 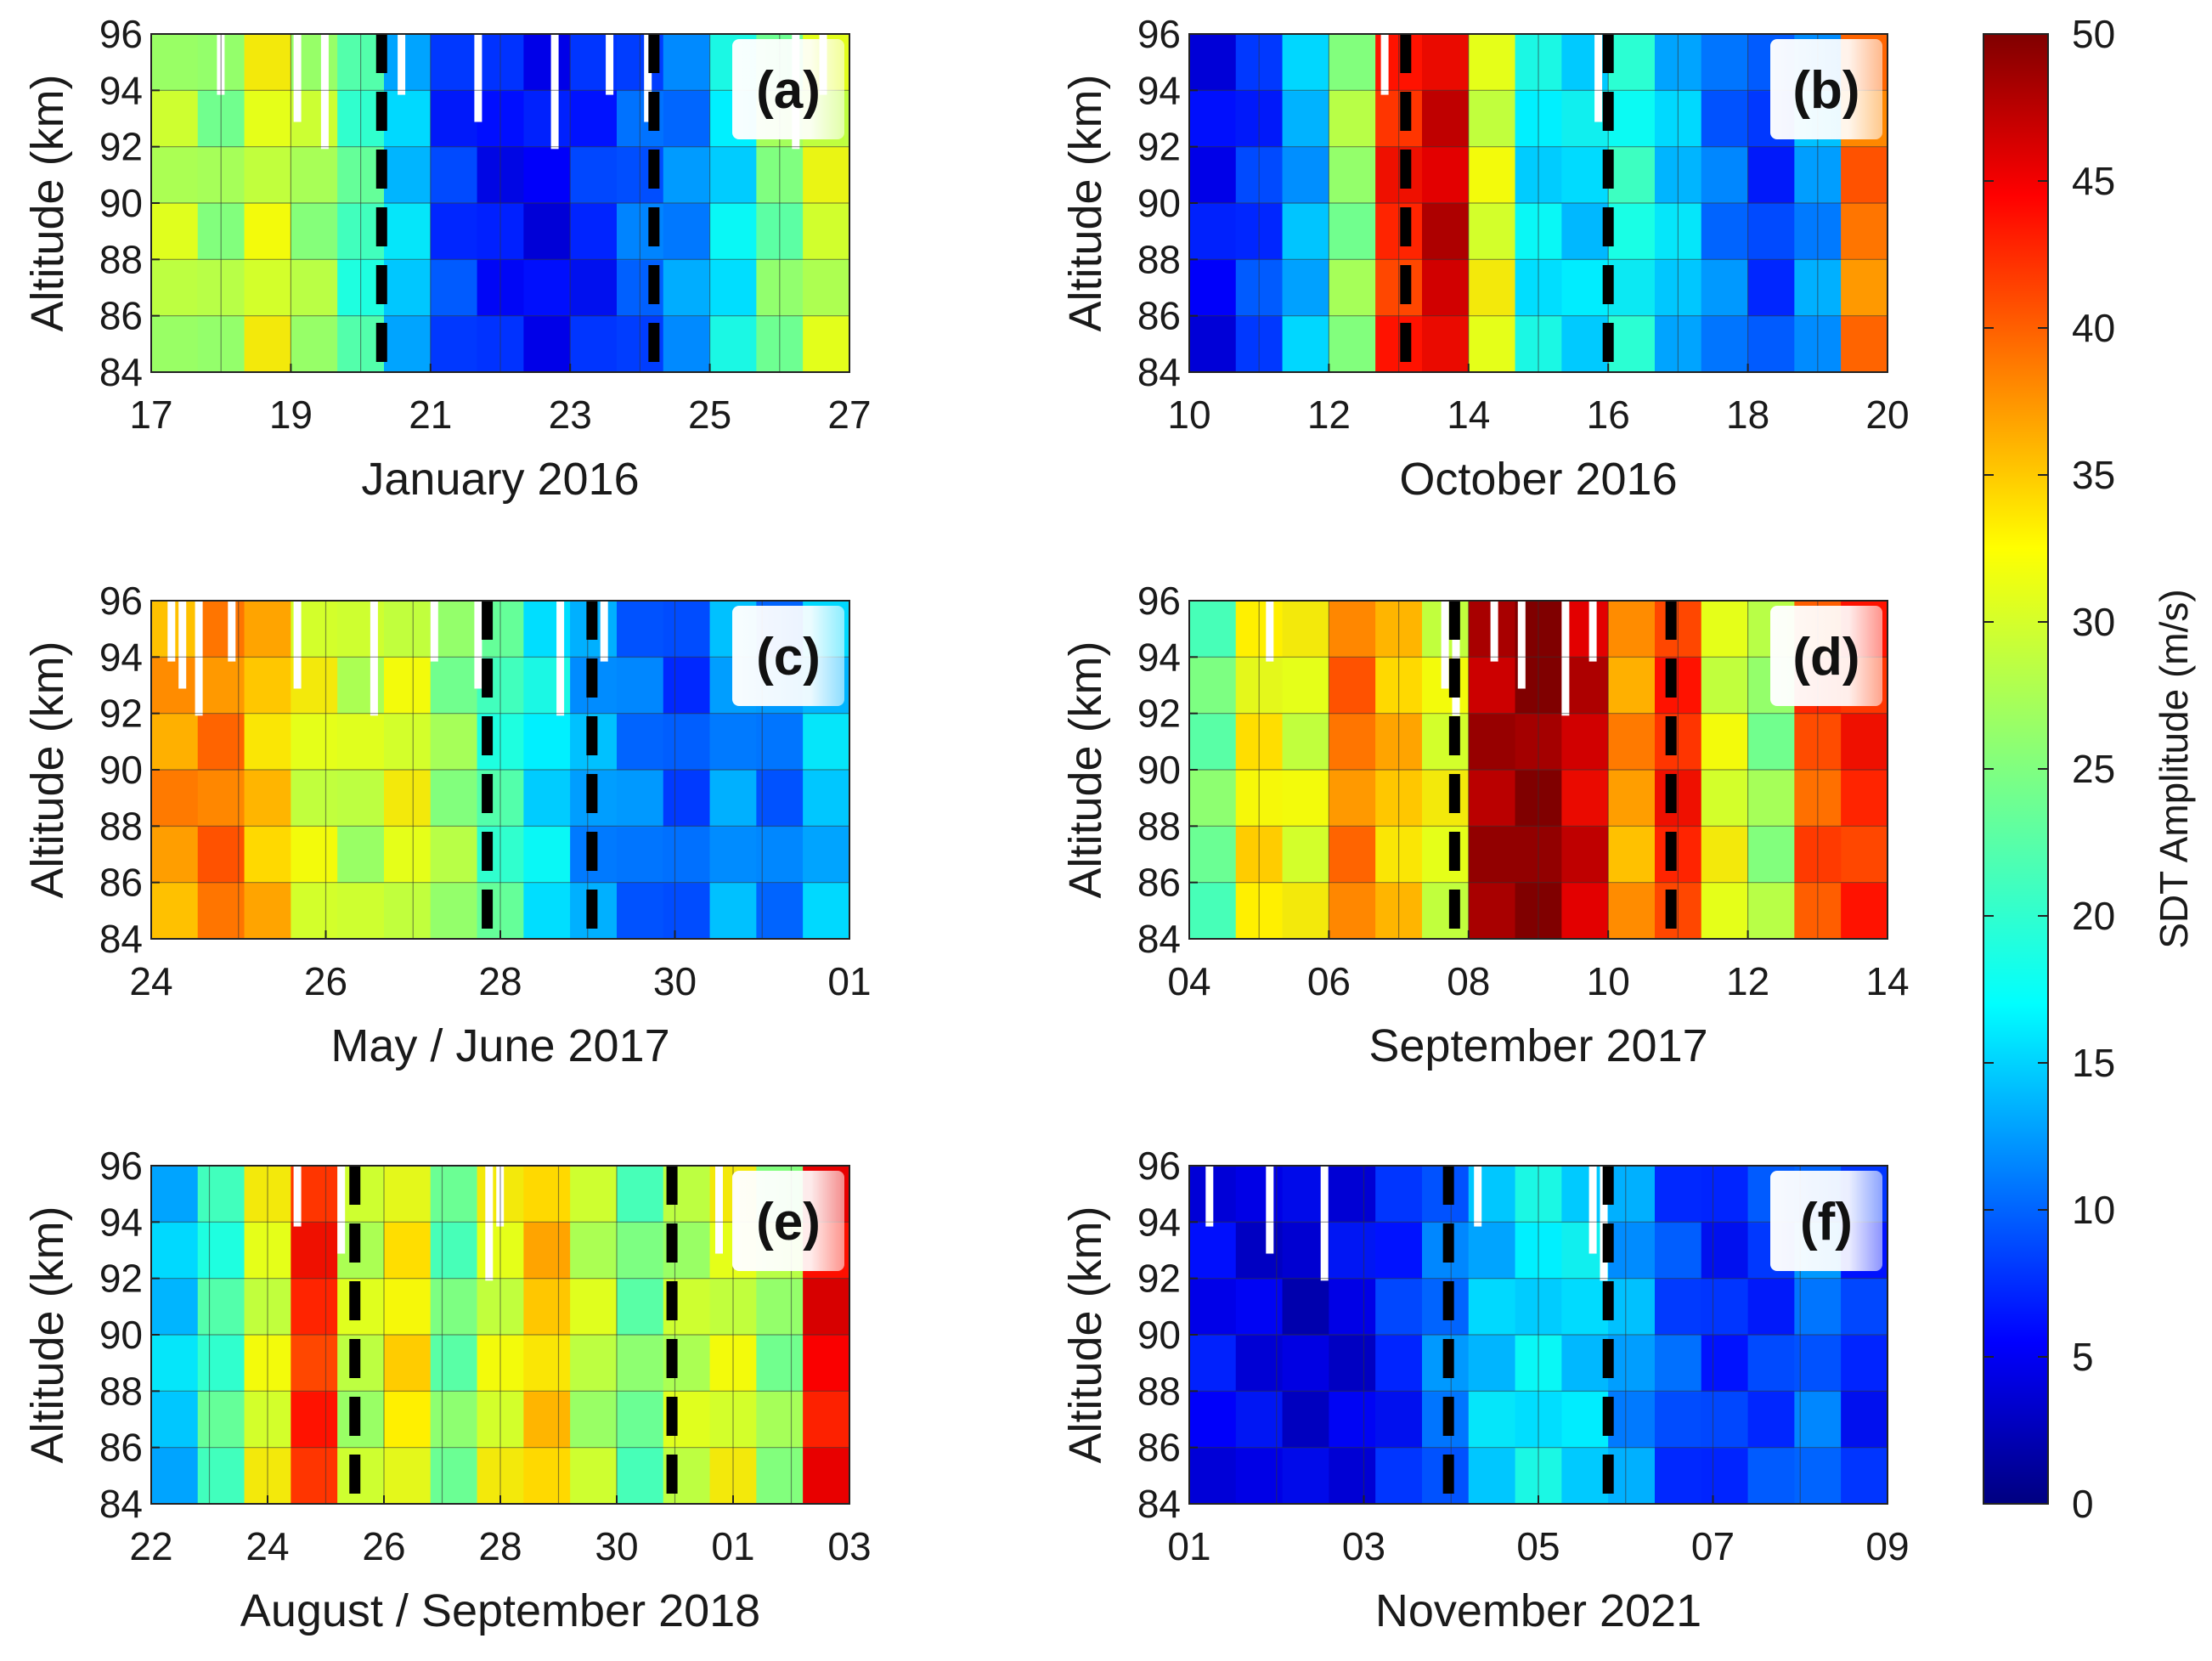 I want to click on x-tick-label: 24, so click(x=150, y=981).